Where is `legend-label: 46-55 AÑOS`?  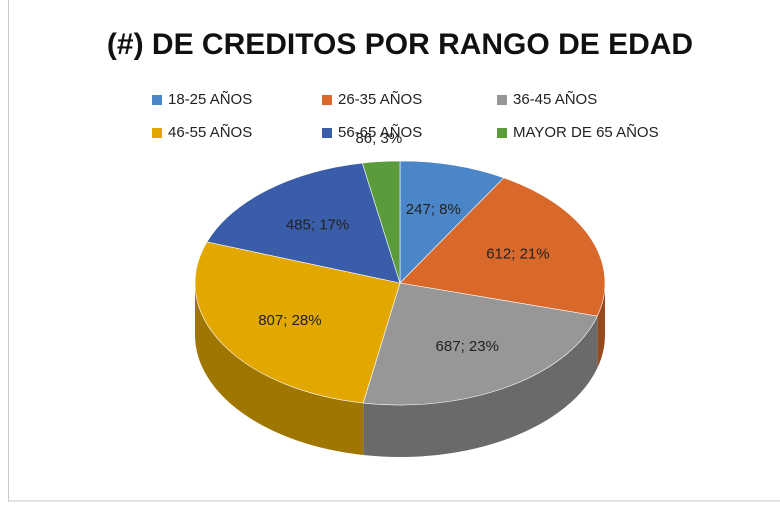 legend-label: 46-55 AÑOS is located at coordinates (210, 132).